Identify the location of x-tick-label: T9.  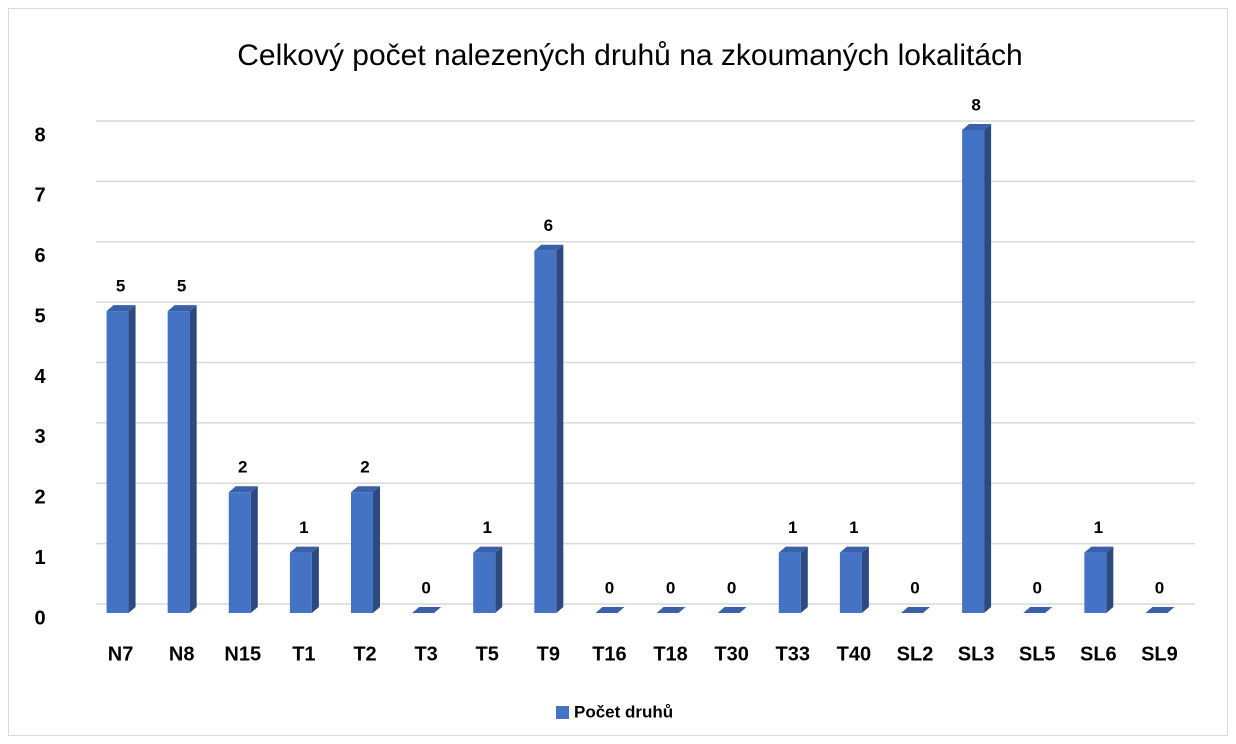
(548, 654).